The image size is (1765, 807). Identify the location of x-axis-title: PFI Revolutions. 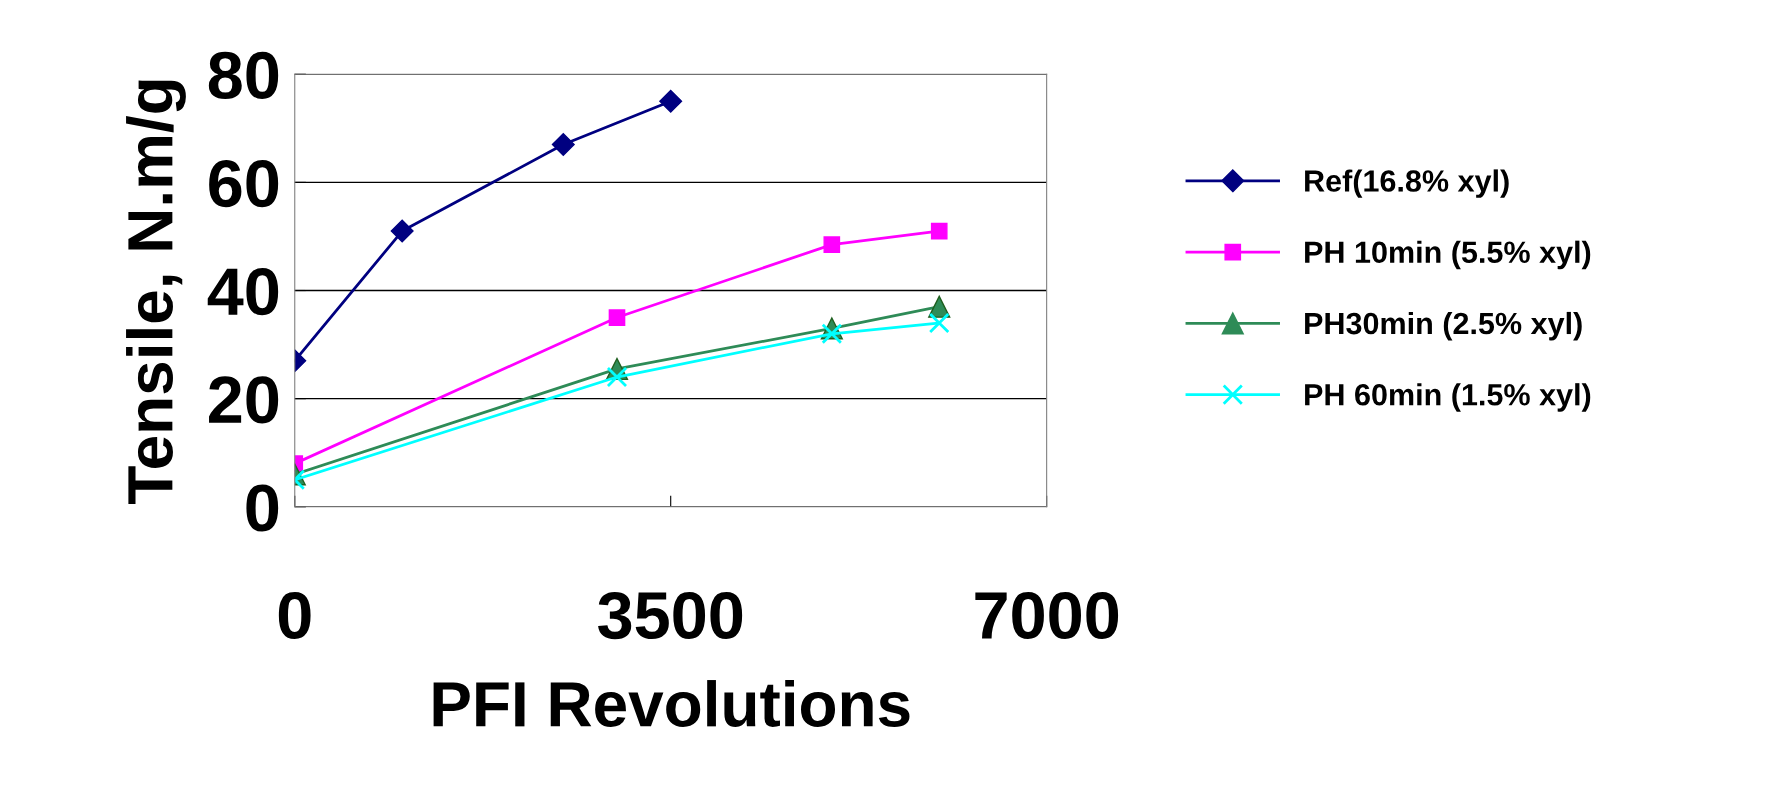
(671, 703).